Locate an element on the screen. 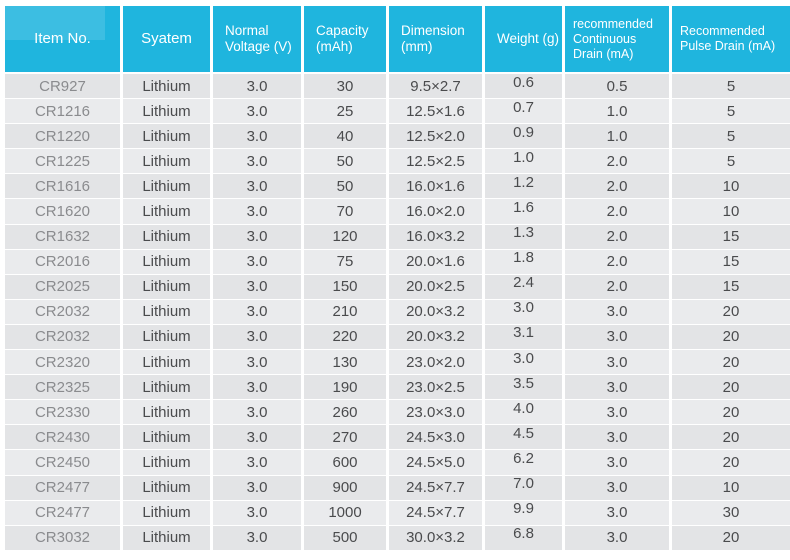 This screenshot has height=560, width=790. cell-value: 23.0×3.0 is located at coordinates (435, 412).